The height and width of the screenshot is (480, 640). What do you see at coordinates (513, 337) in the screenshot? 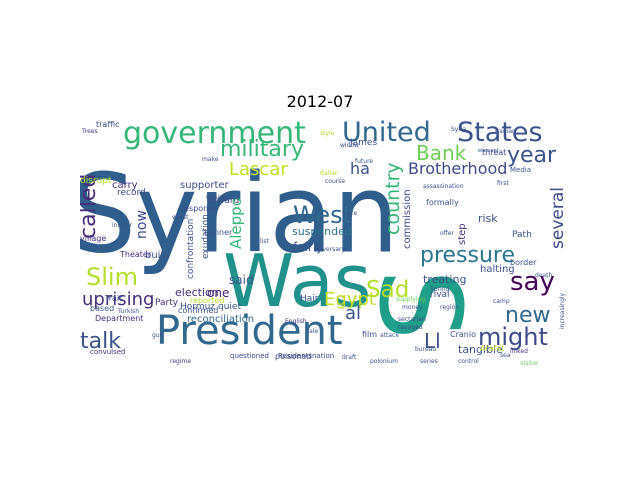
I see `word-might: might` at bounding box center [513, 337].